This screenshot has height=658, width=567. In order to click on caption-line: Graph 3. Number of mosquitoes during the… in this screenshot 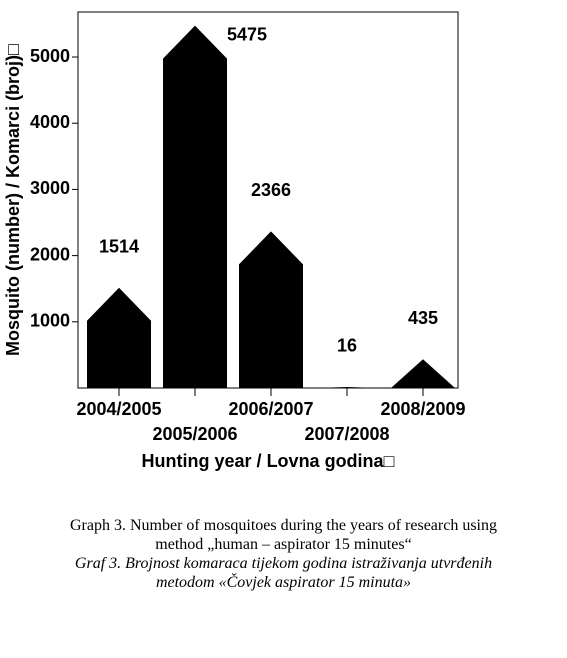, I will do `click(283, 525)`.